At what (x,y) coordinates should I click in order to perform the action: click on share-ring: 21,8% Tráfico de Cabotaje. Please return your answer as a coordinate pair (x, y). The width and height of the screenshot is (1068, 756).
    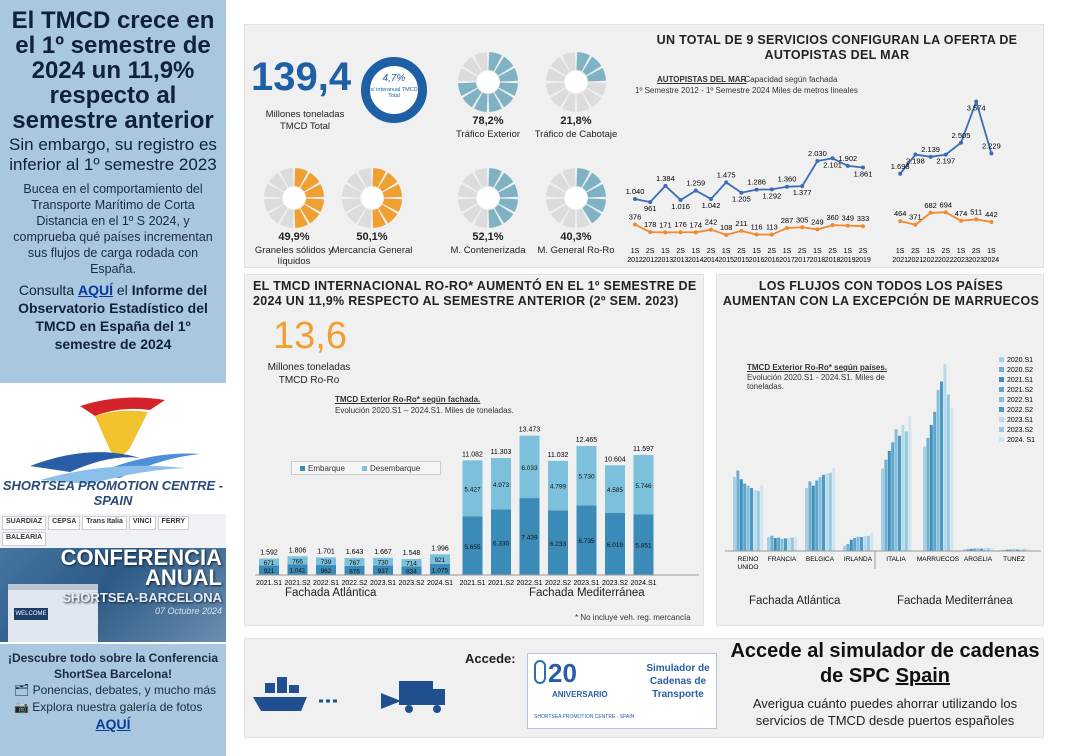
    Looking at the image, I should click on (576, 97).